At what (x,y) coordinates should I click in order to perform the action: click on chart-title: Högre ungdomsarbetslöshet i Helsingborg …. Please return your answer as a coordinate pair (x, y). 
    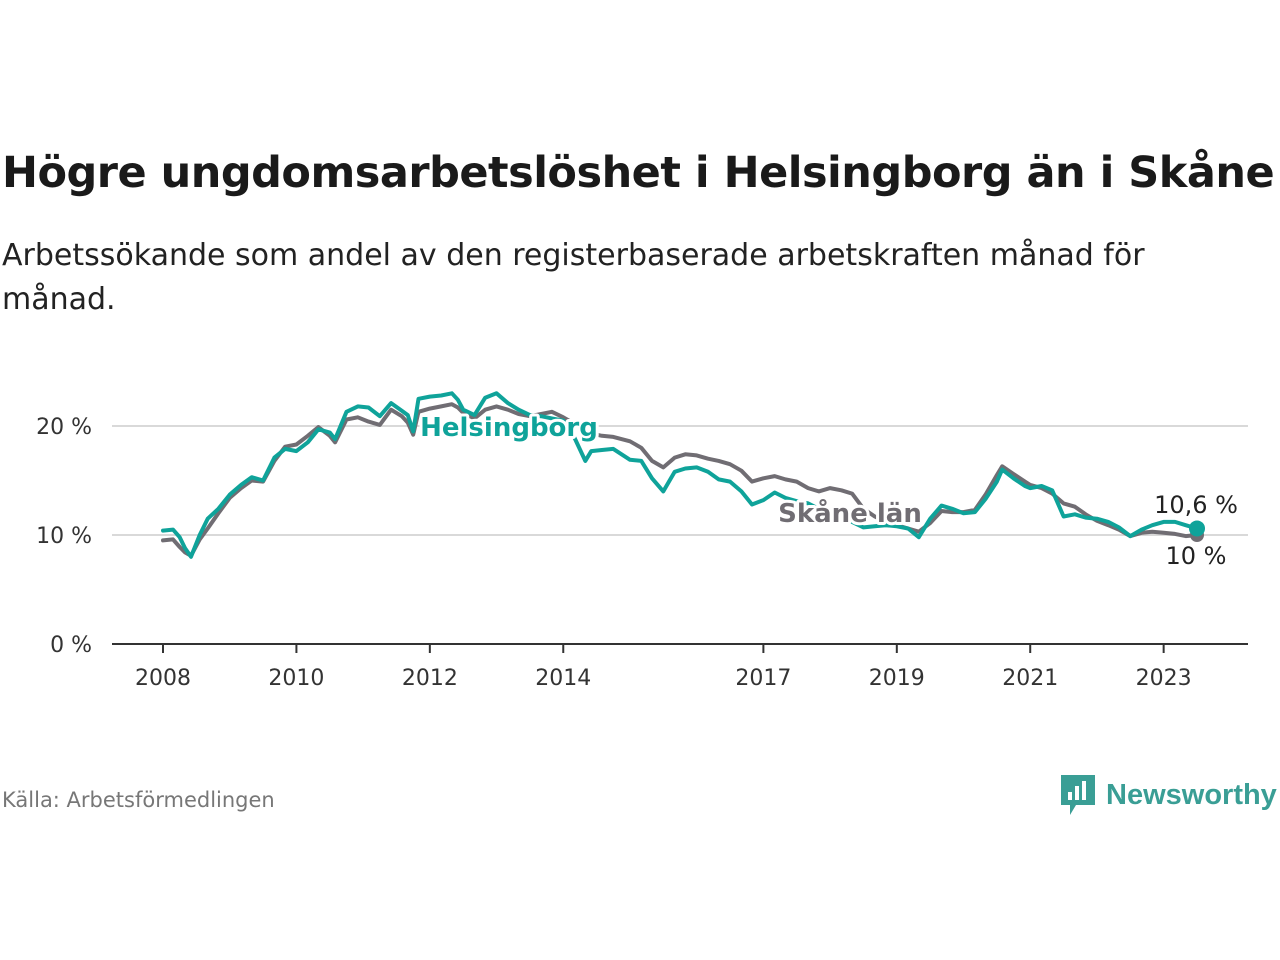
    Looking at the image, I should click on (638, 173).